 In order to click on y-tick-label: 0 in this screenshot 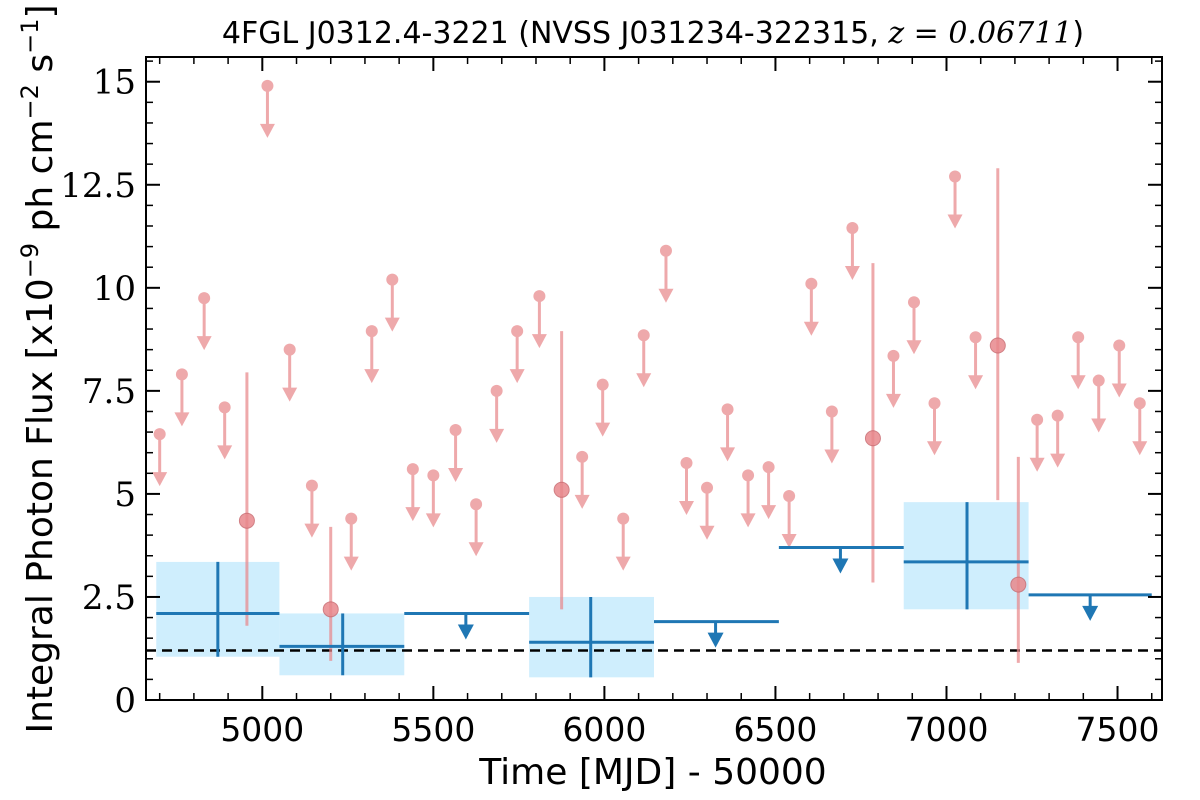, I will do `click(125, 701)`.